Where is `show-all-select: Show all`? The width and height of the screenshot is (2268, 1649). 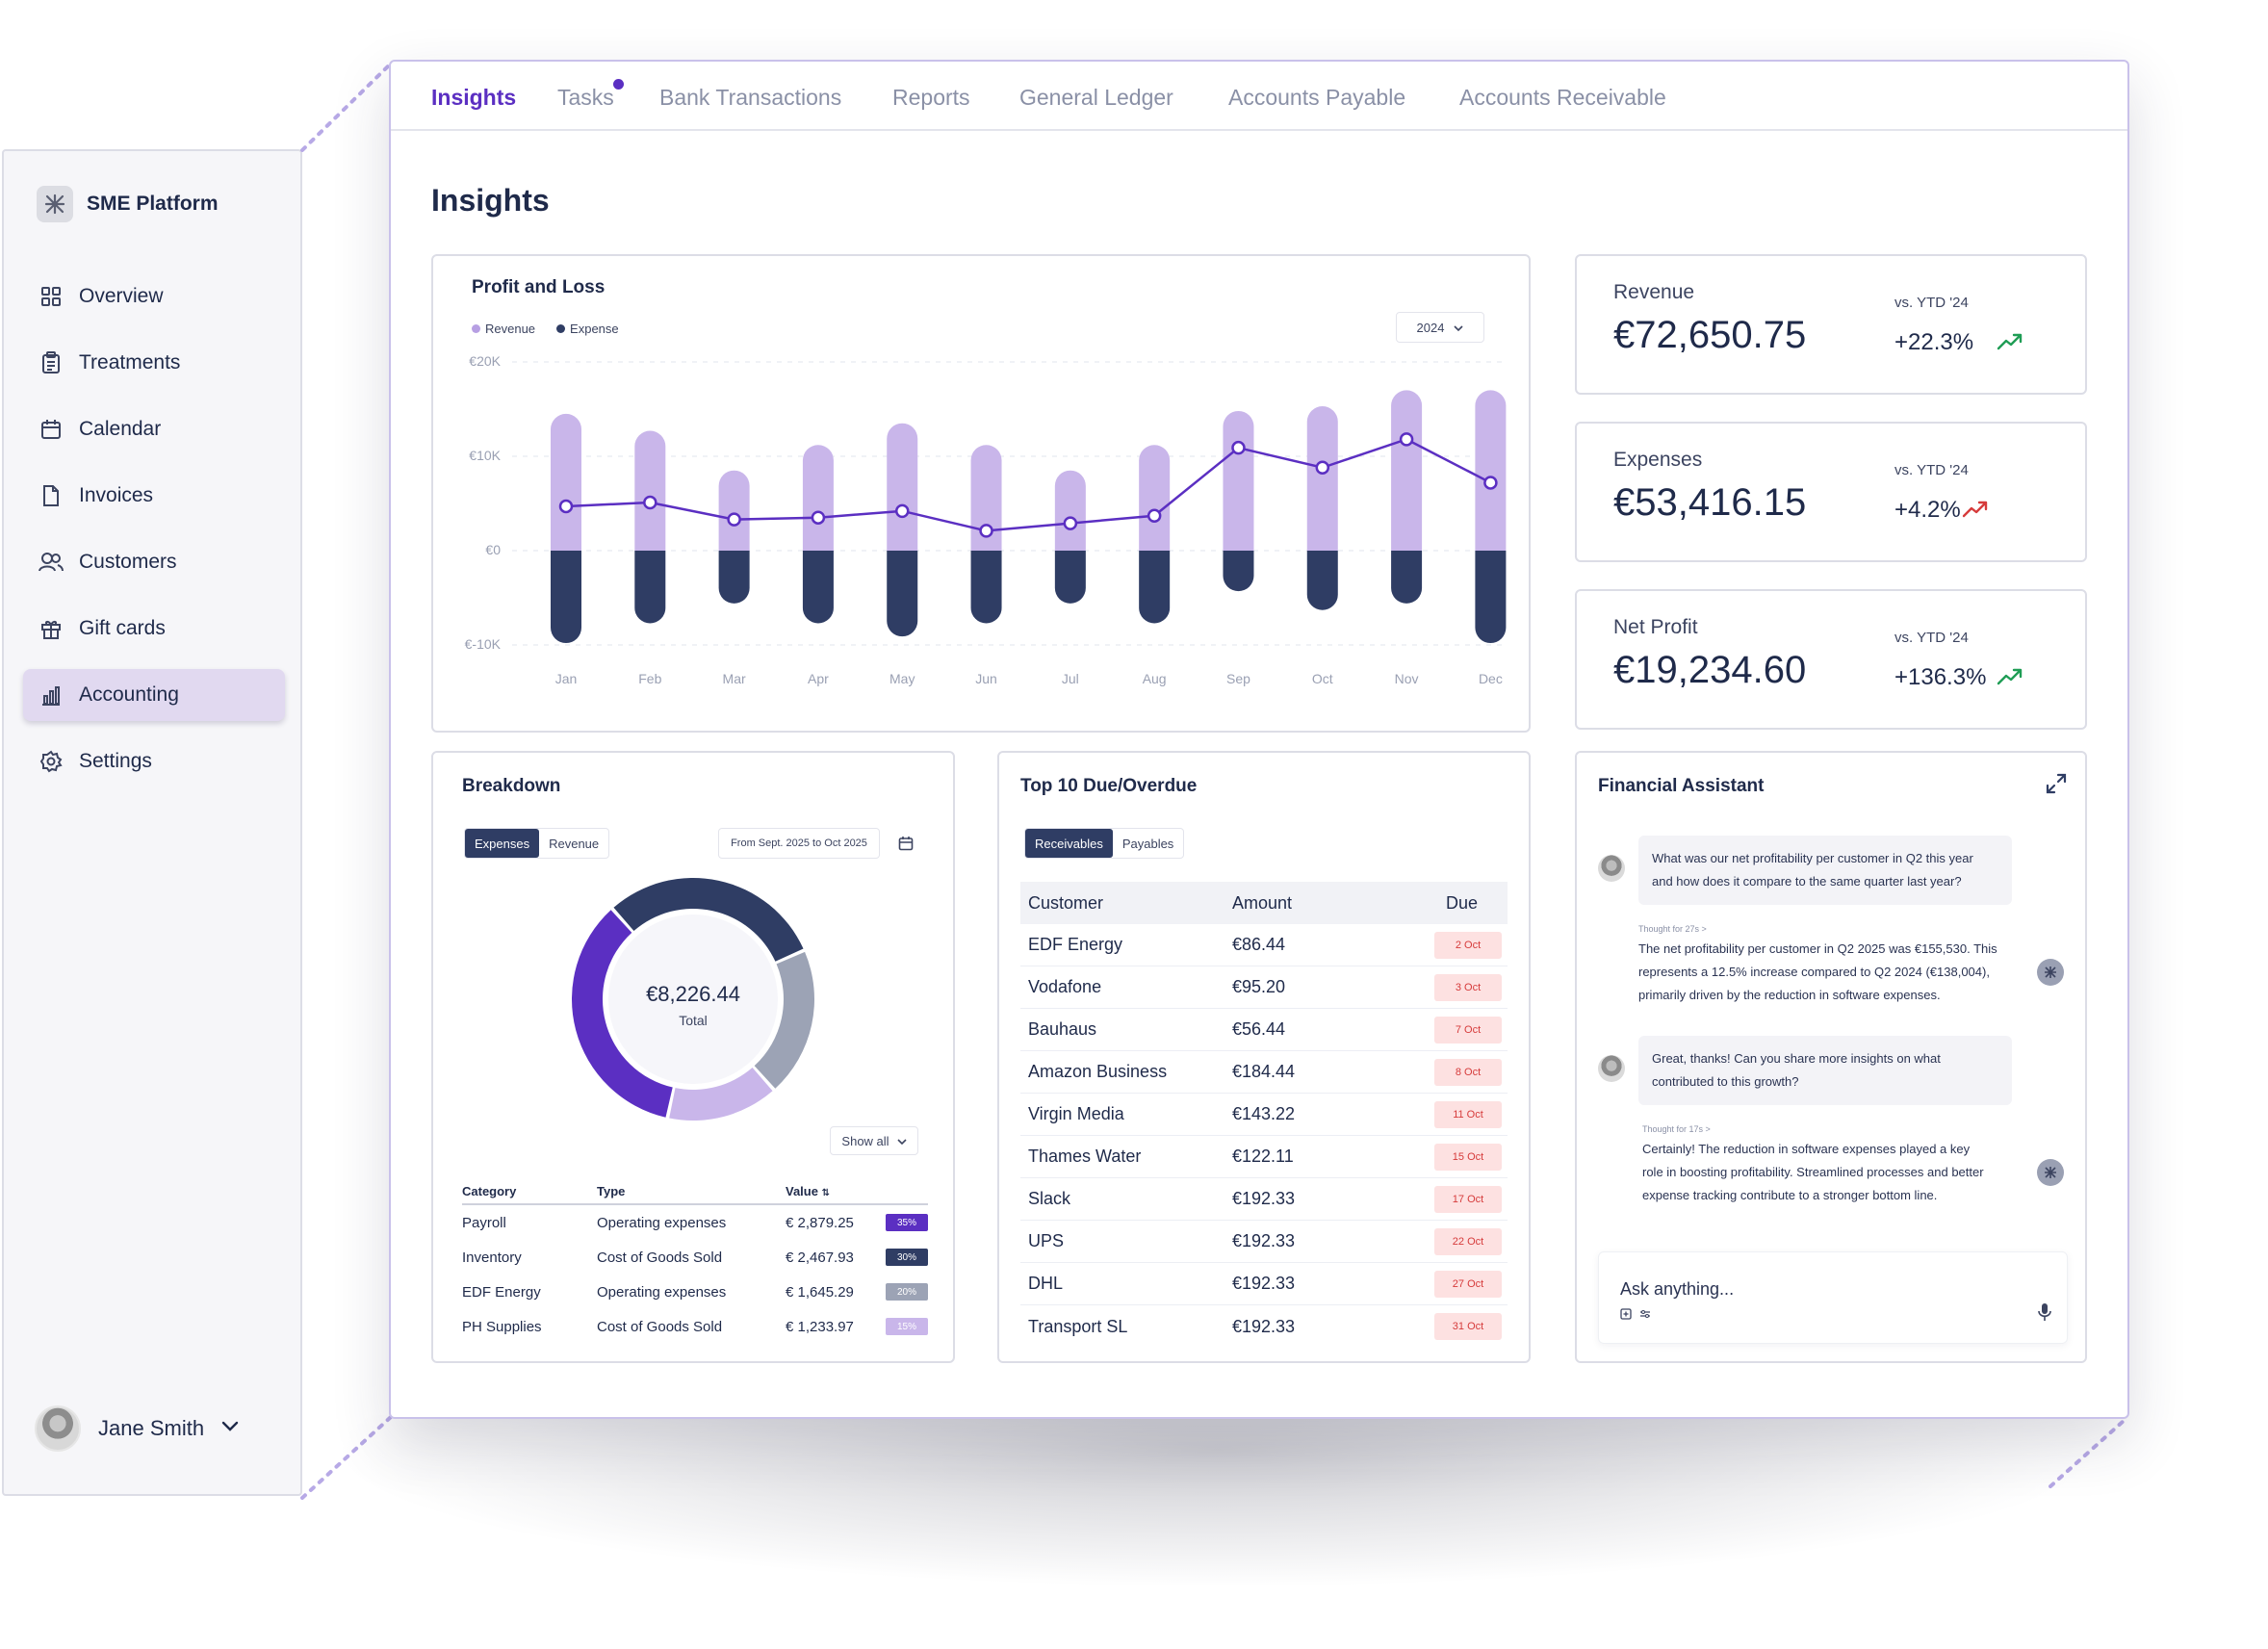 show-all-select: Show all is located at coordinates (874, 1141).